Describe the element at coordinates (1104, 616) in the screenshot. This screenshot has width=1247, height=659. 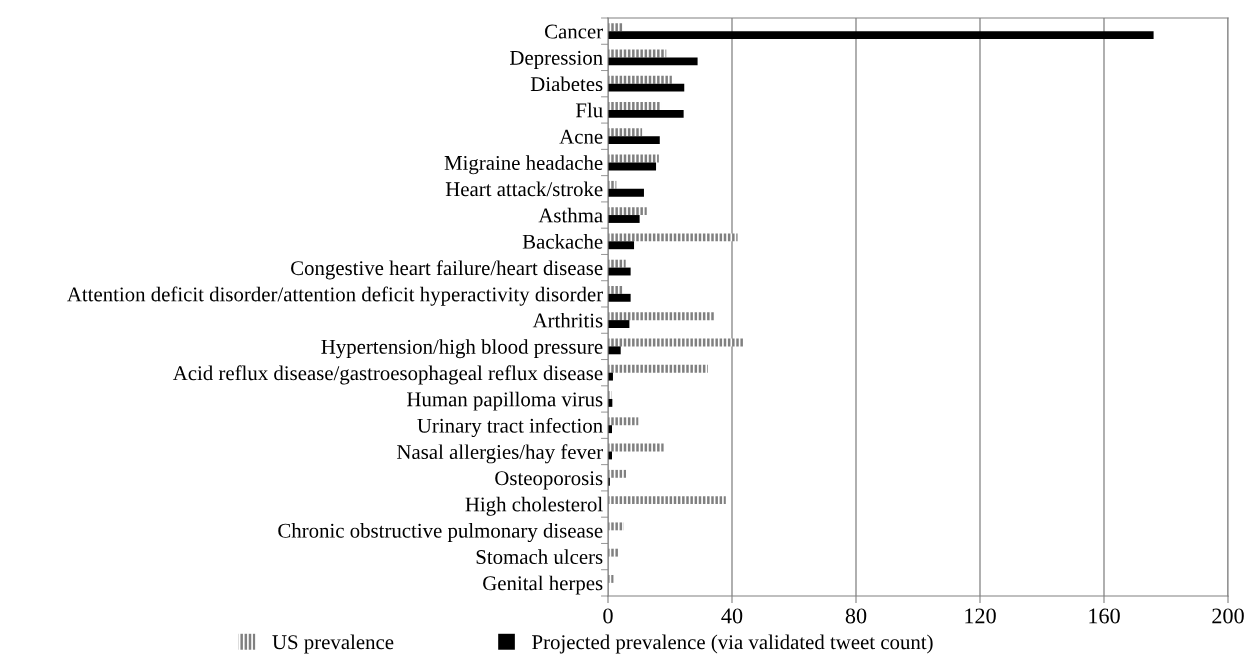
I see `x-tick-label: 160` at that location.